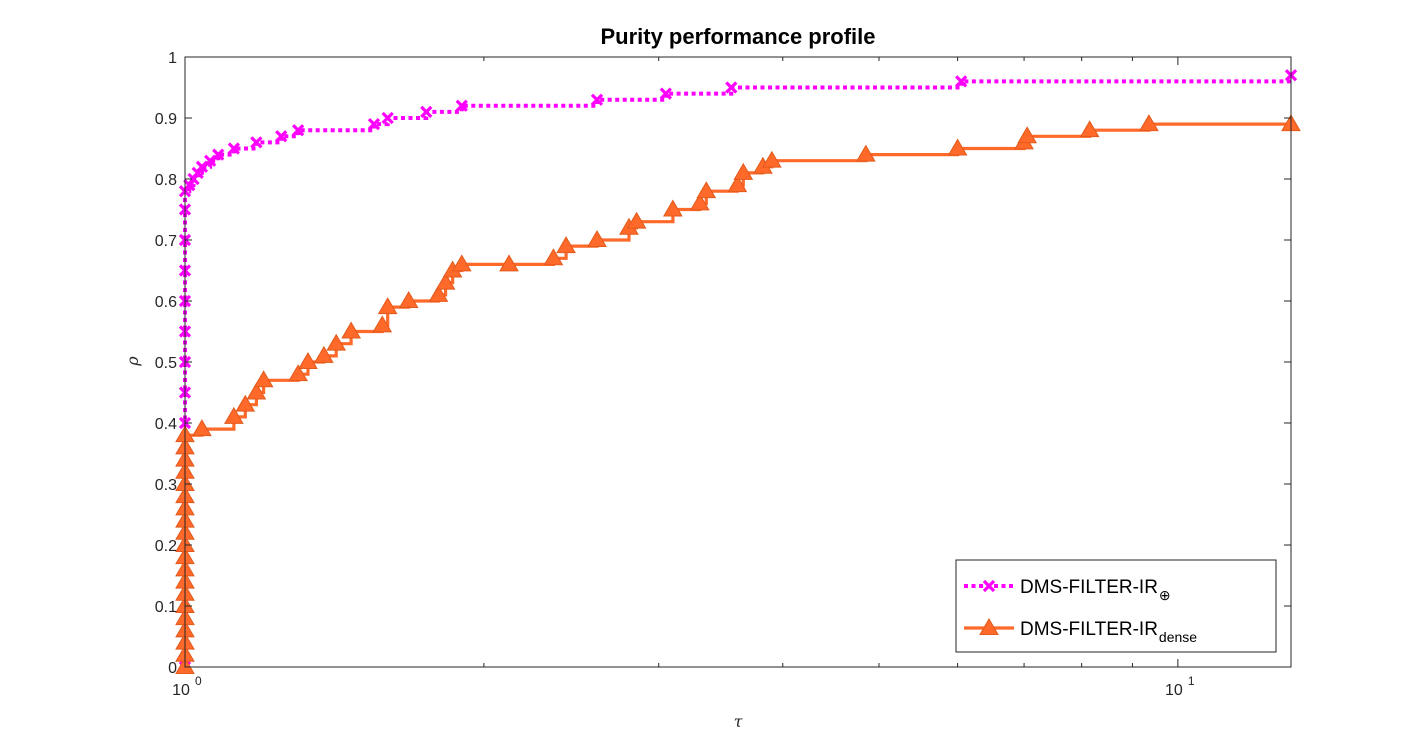 This screenshot has height=750, width=1428. Describe the element at coordinates (166, 241) in the screenshot. I see `y-tick-label: 0.7` at that location.